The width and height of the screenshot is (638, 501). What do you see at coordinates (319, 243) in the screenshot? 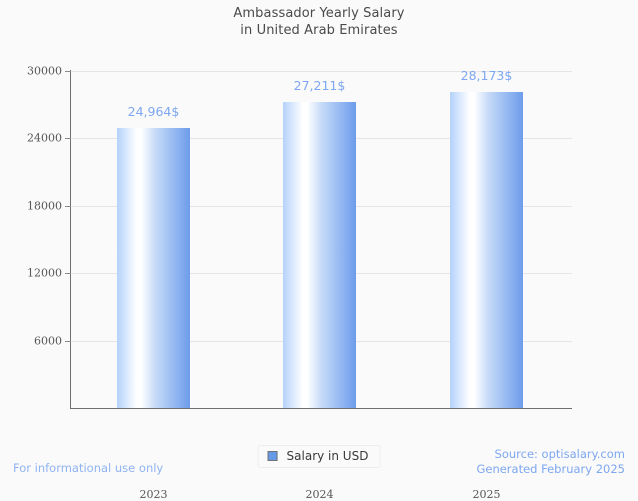
I see `bar-2024: 27,211$` at bounding box center [319, 243].